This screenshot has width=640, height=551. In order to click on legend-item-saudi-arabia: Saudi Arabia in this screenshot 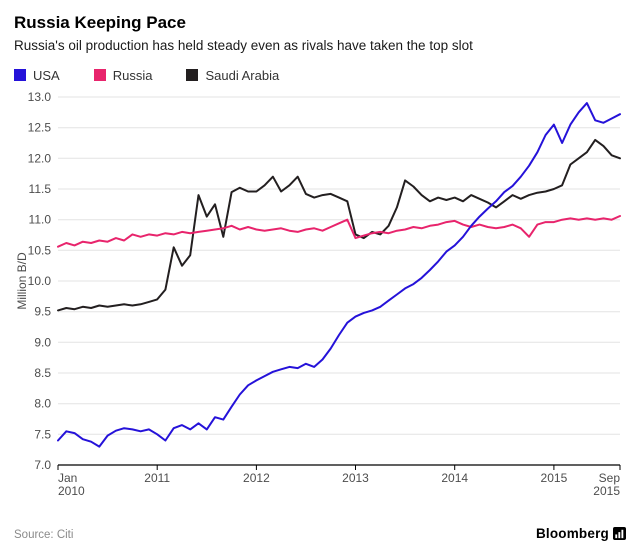, I will do `click(232, 75)`.